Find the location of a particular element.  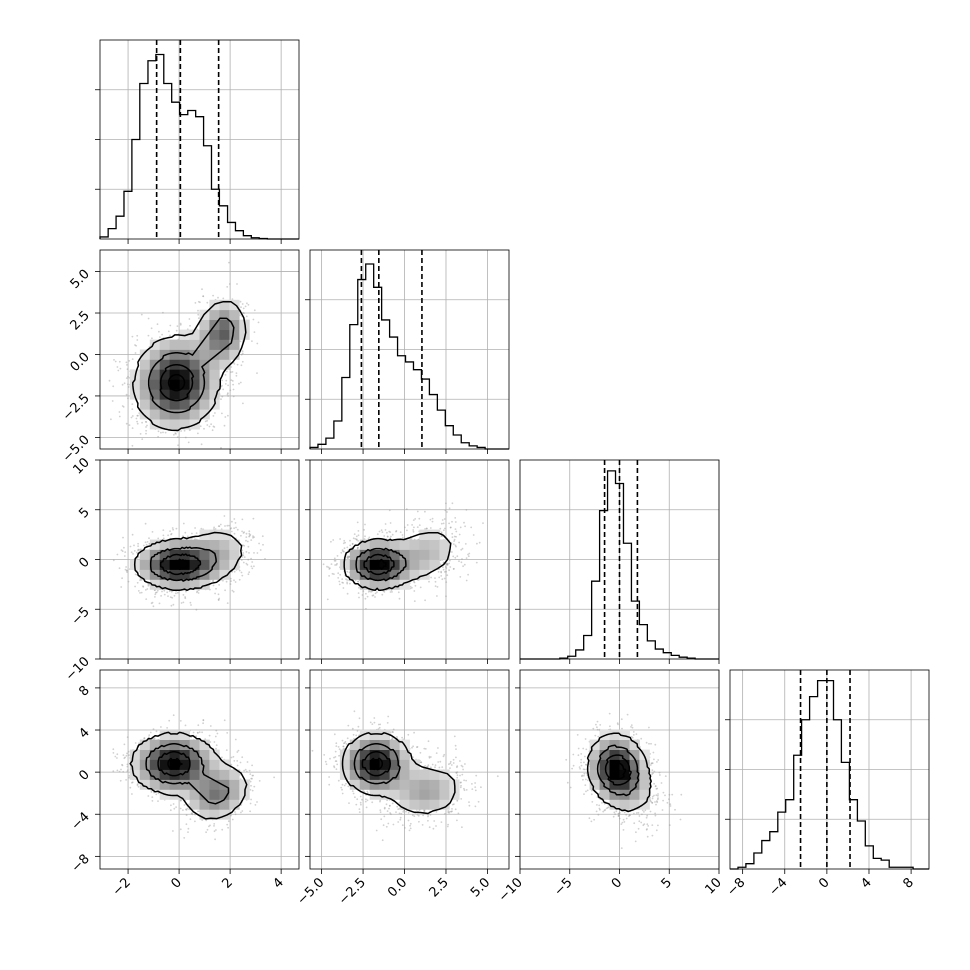

y-tick-label: 2.5 is located at coordinates (80, 320).